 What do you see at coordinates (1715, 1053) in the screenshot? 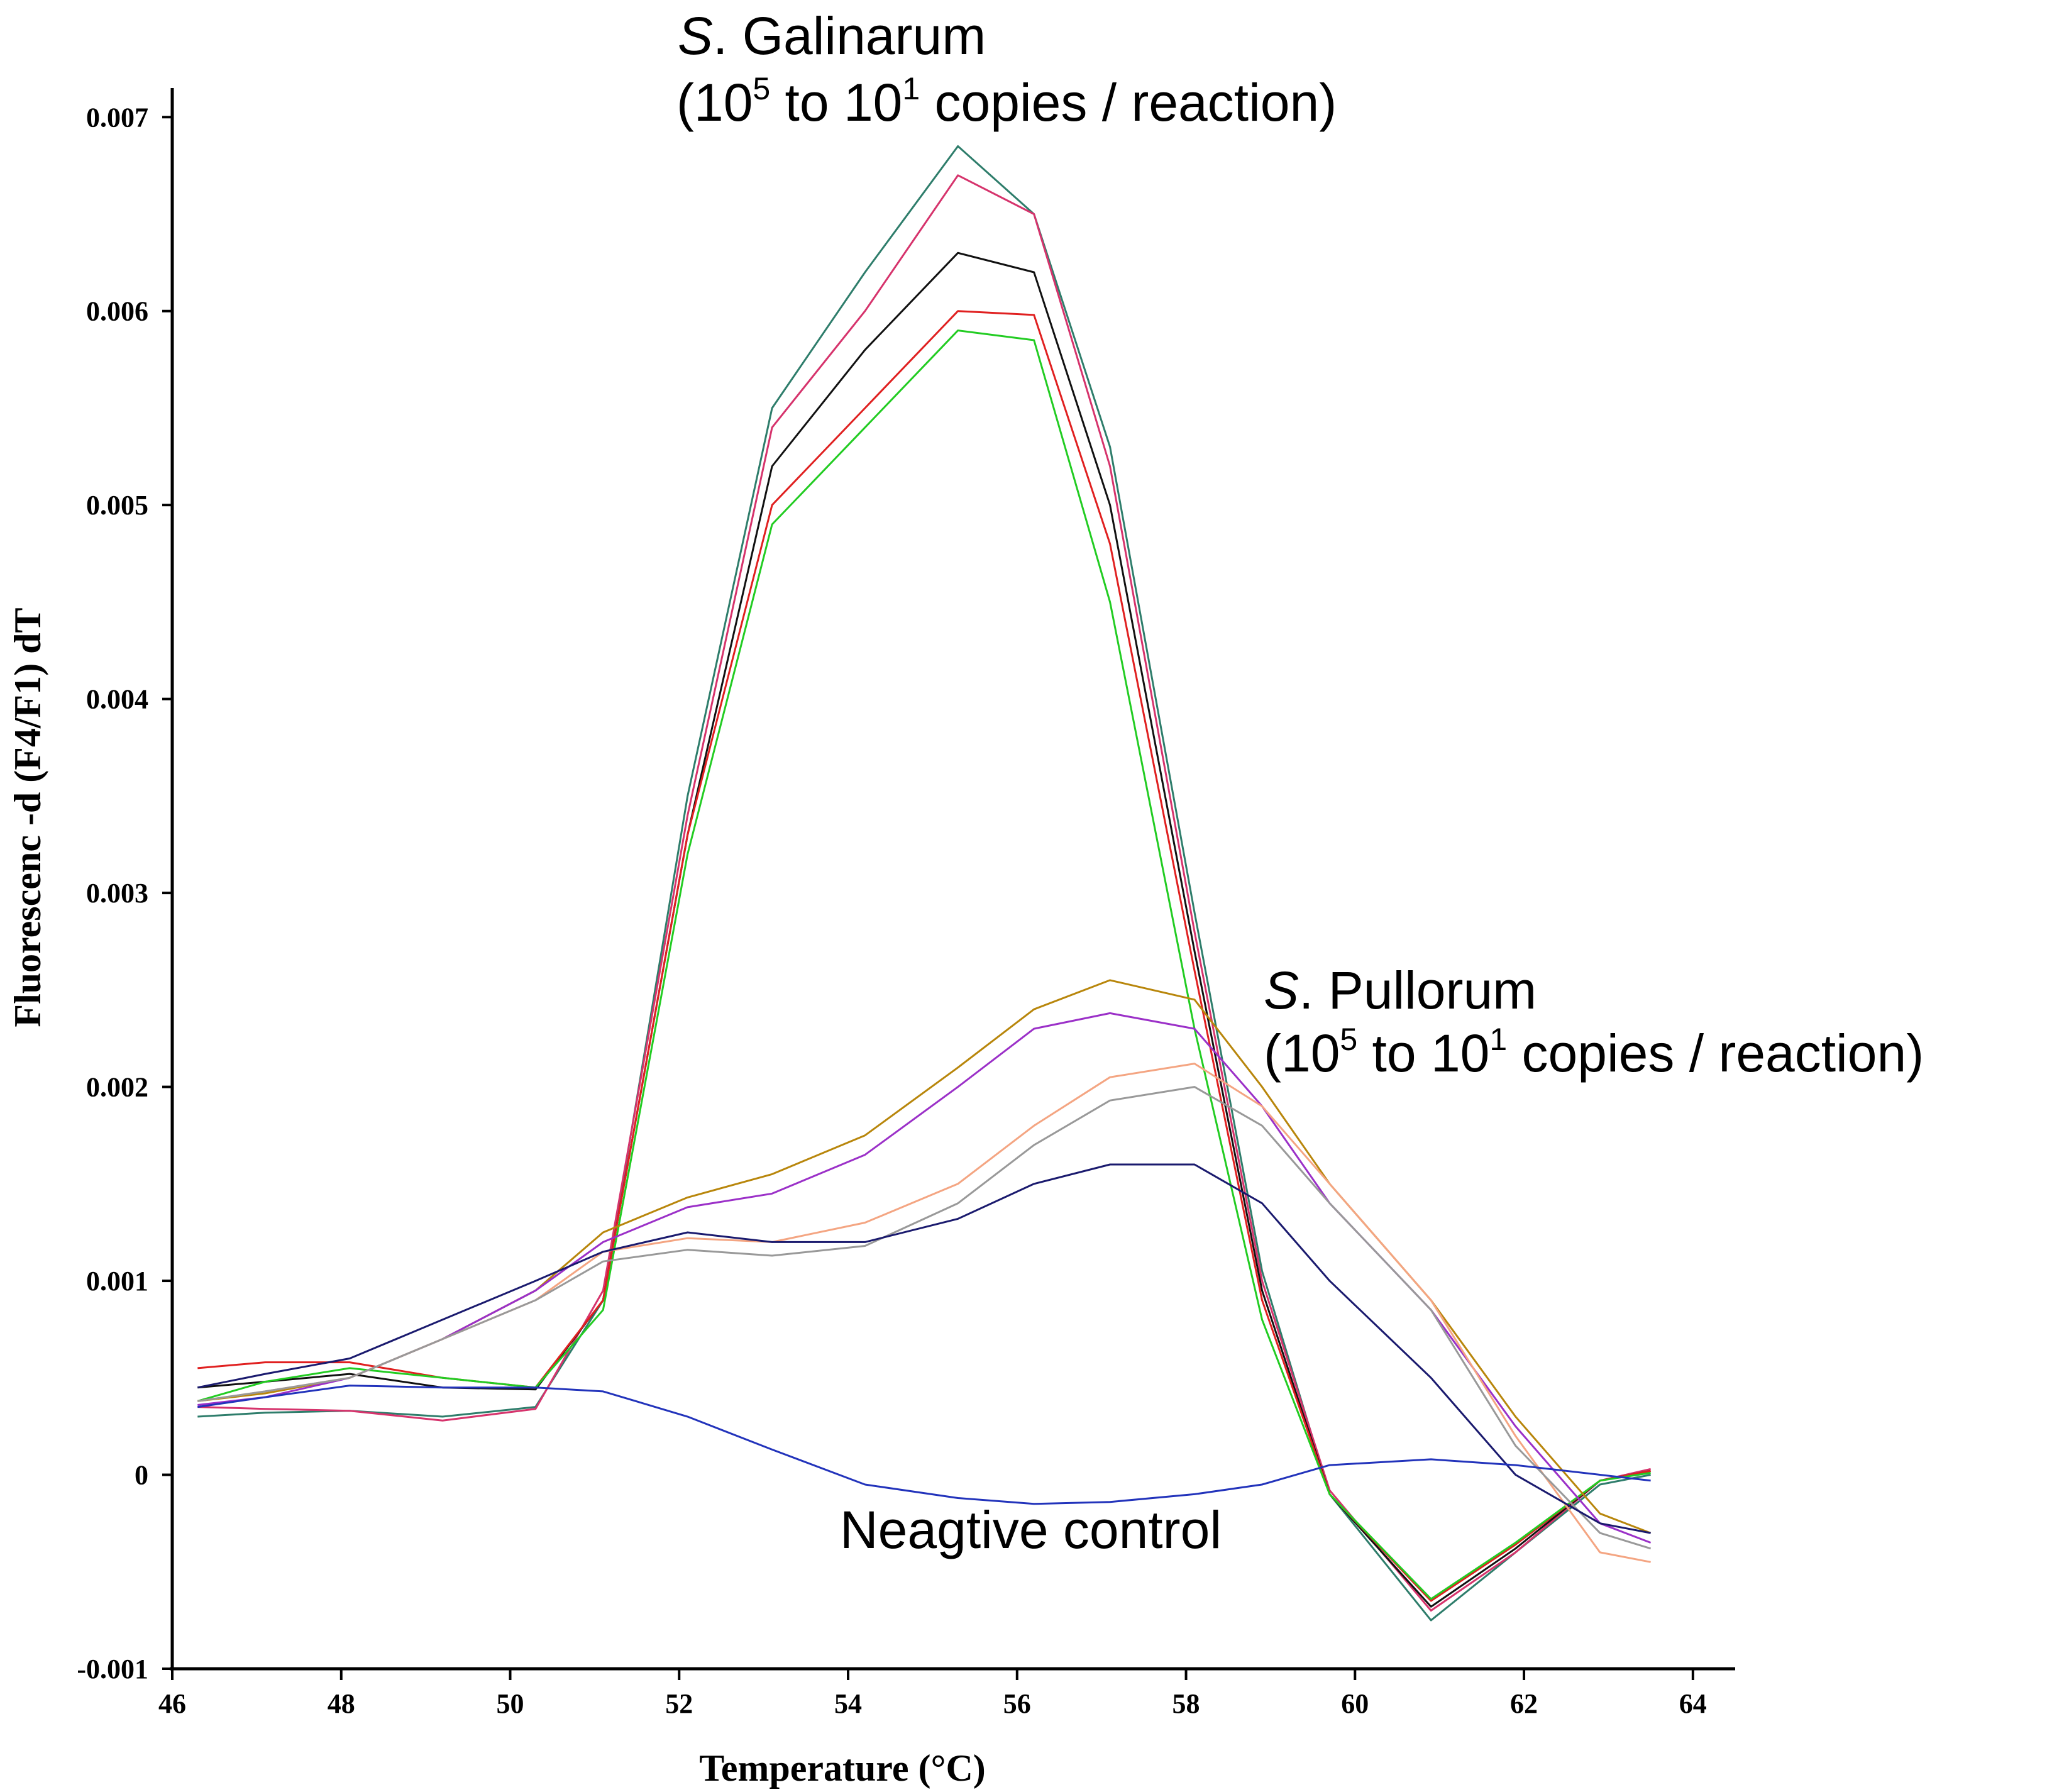
I see `pullorum-range-suffix: copies / reaction)` at bounding box center [1715, 1053].